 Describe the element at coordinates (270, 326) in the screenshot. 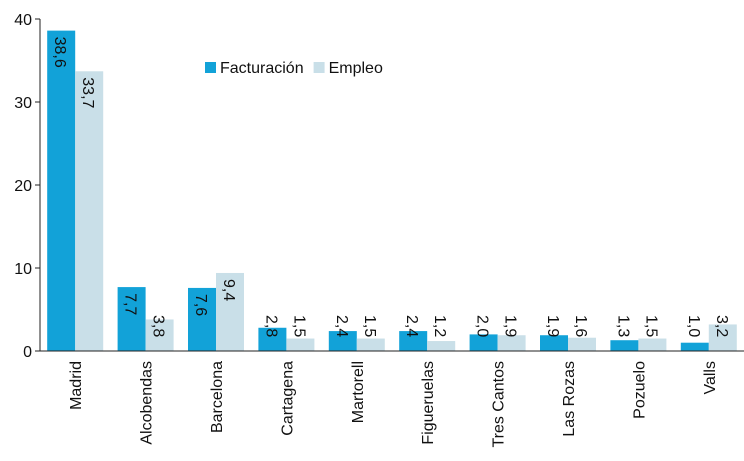

I see `value-label: 2,8` at that location.